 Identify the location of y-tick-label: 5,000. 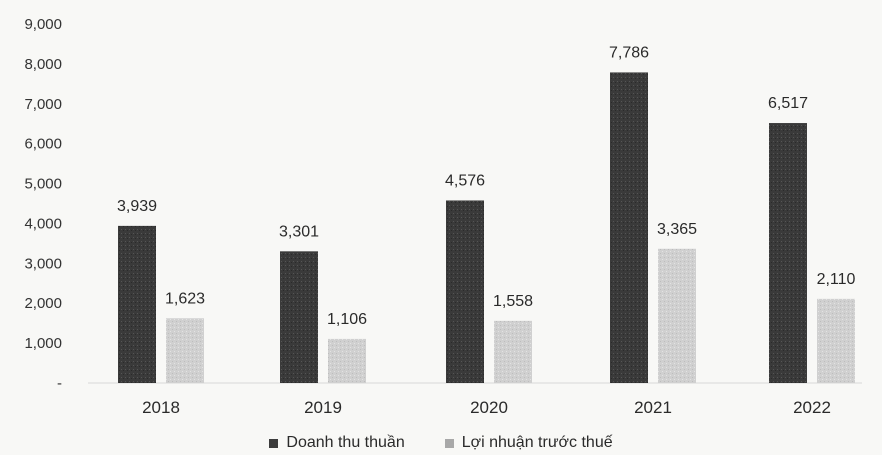
(43, 184).